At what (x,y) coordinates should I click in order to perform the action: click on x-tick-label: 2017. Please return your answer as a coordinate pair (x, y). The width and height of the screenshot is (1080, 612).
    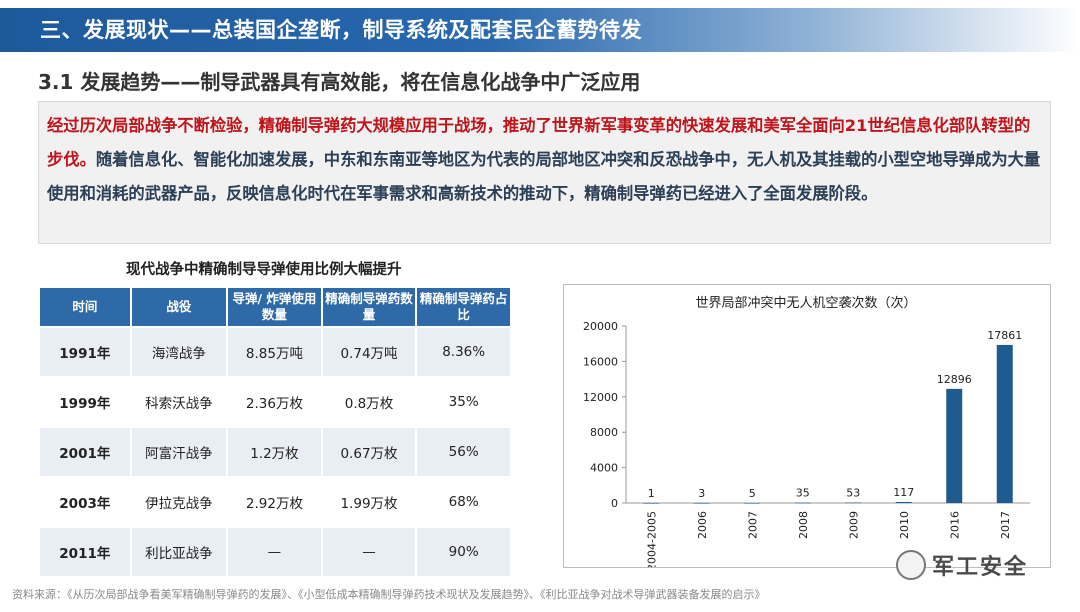
    Looking at the image, I should click on (1005, 525).